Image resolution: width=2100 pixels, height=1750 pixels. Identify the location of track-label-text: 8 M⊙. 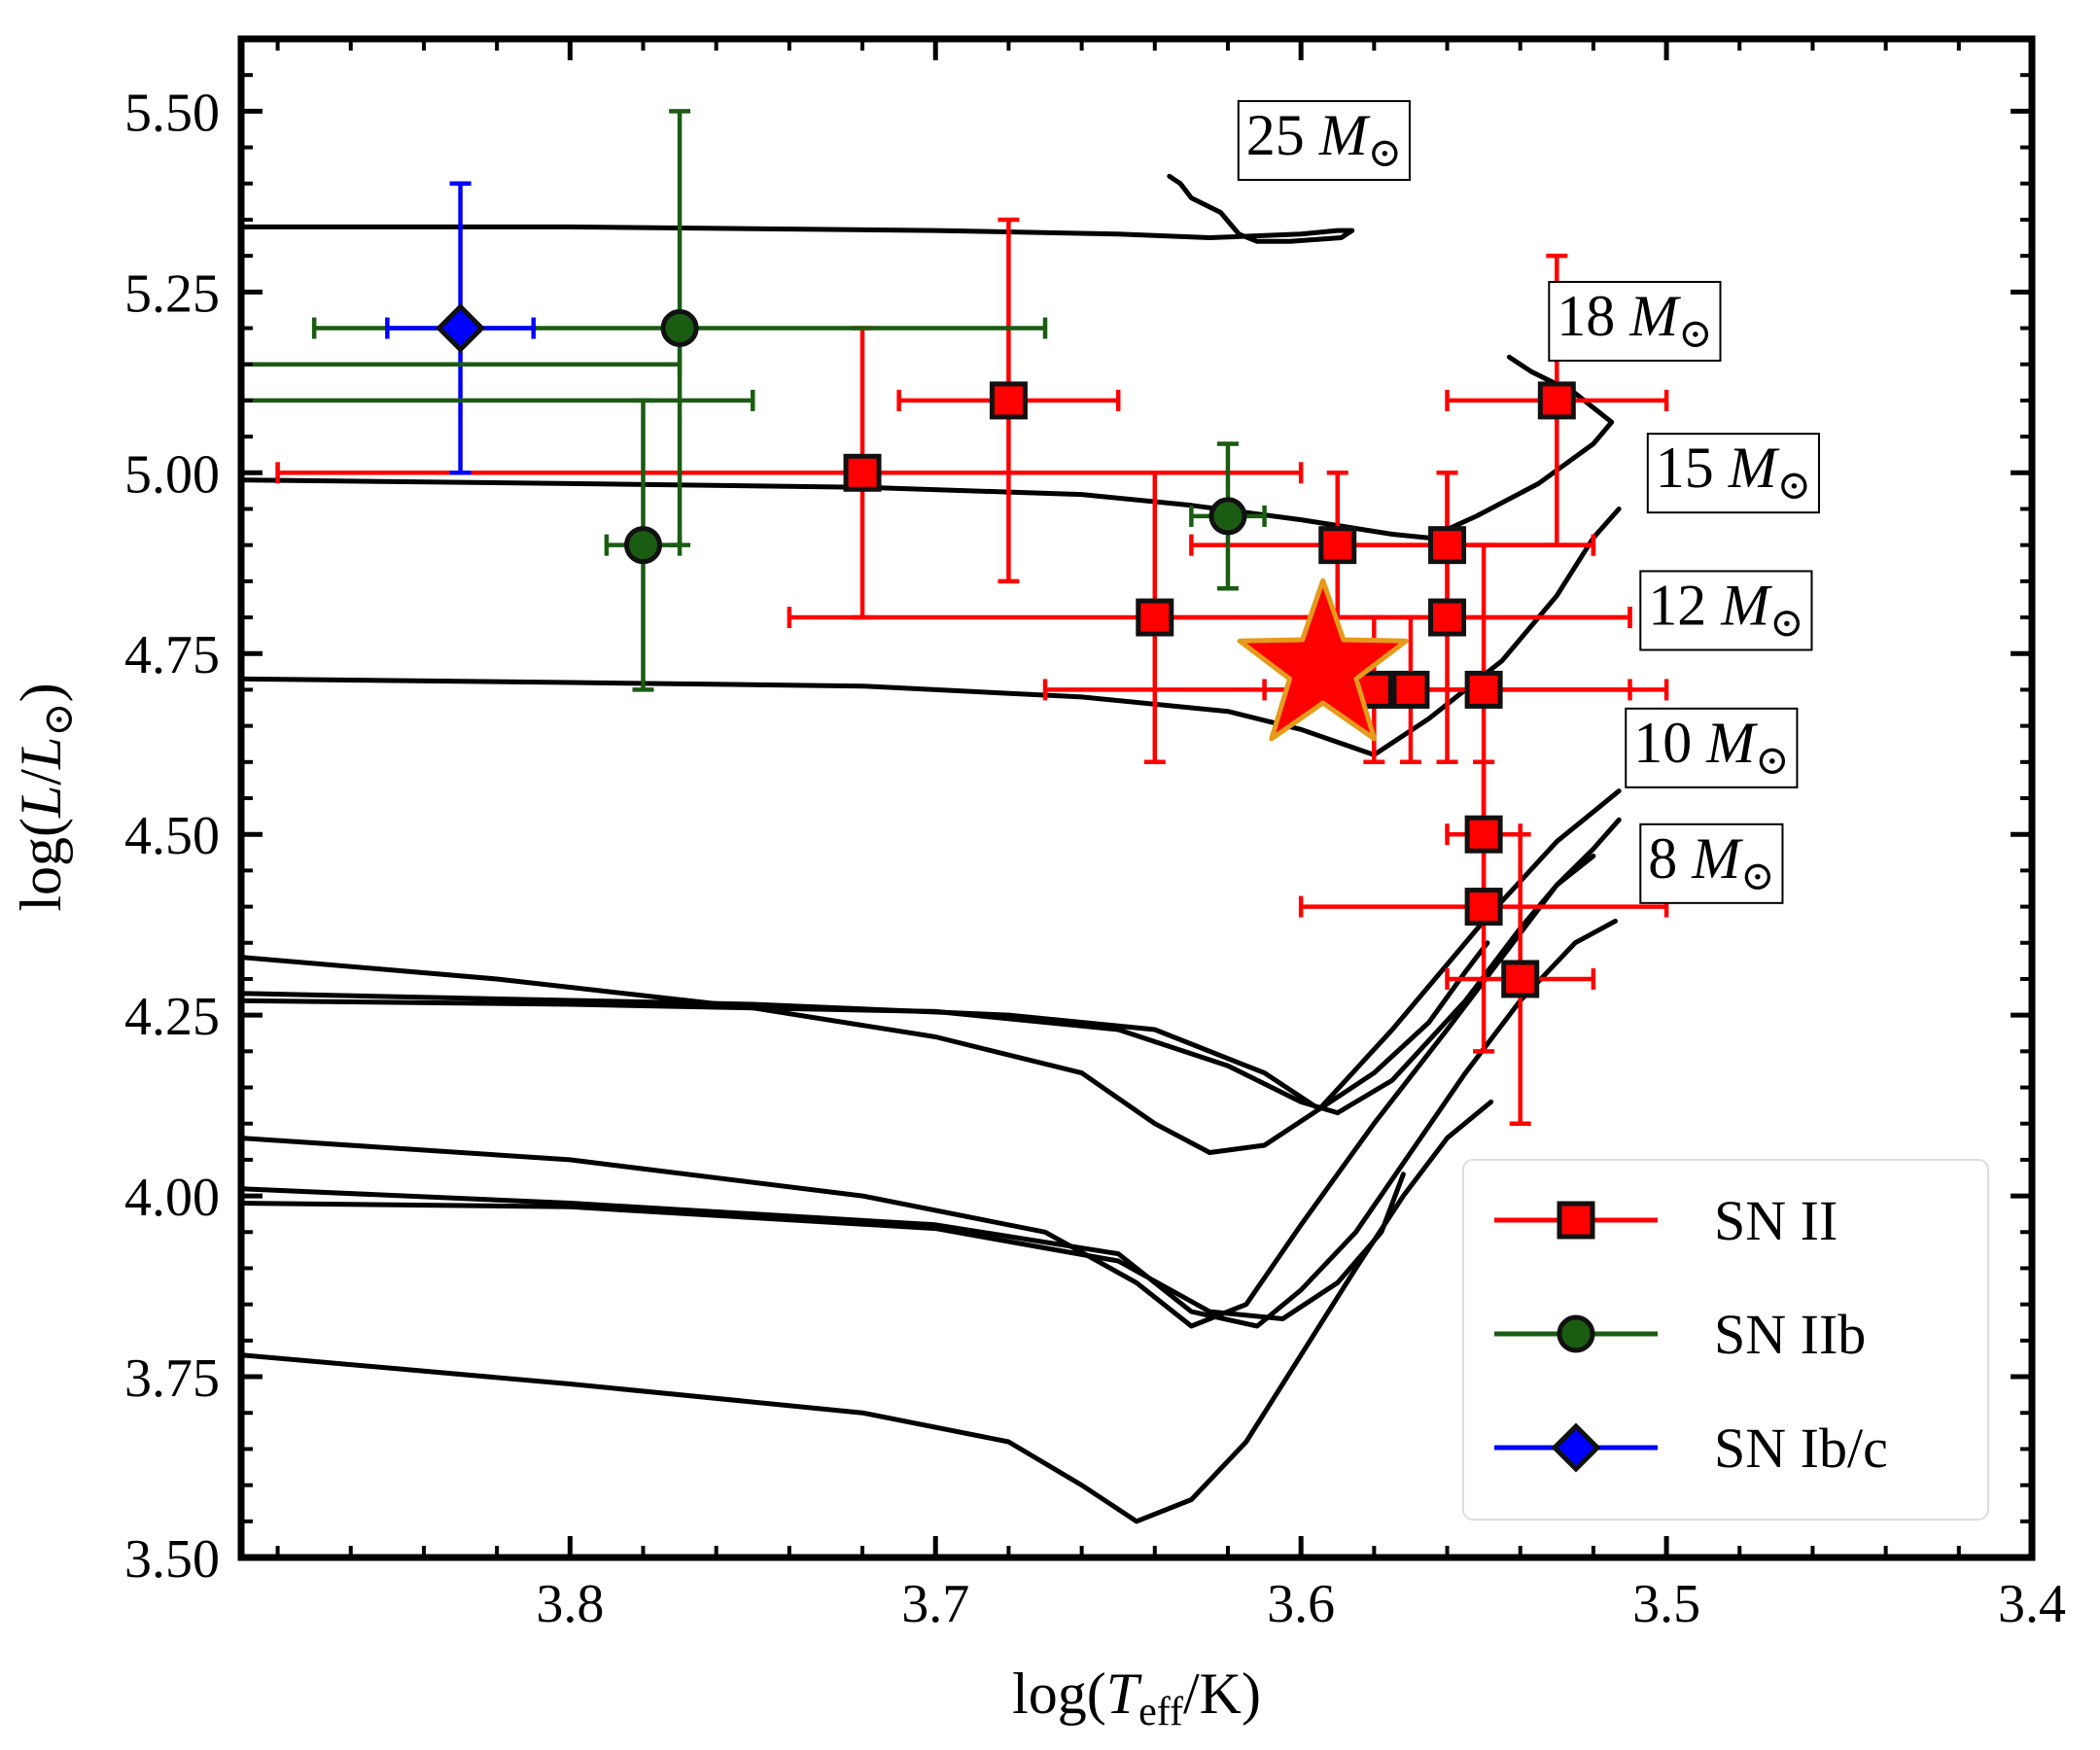
(1711, 862).